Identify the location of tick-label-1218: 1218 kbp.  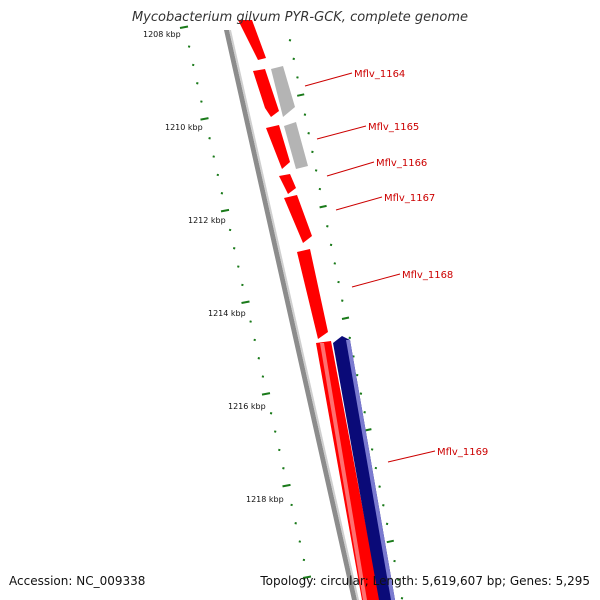
(265, 499).